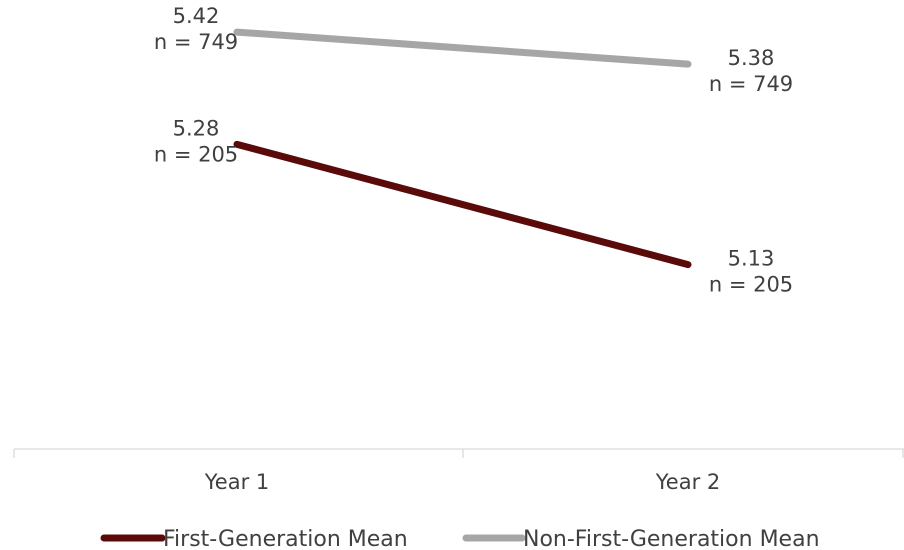  I want to click on legend-label-non-first-generation-mean: Non-First-Generation Mean, so click(671, 538).